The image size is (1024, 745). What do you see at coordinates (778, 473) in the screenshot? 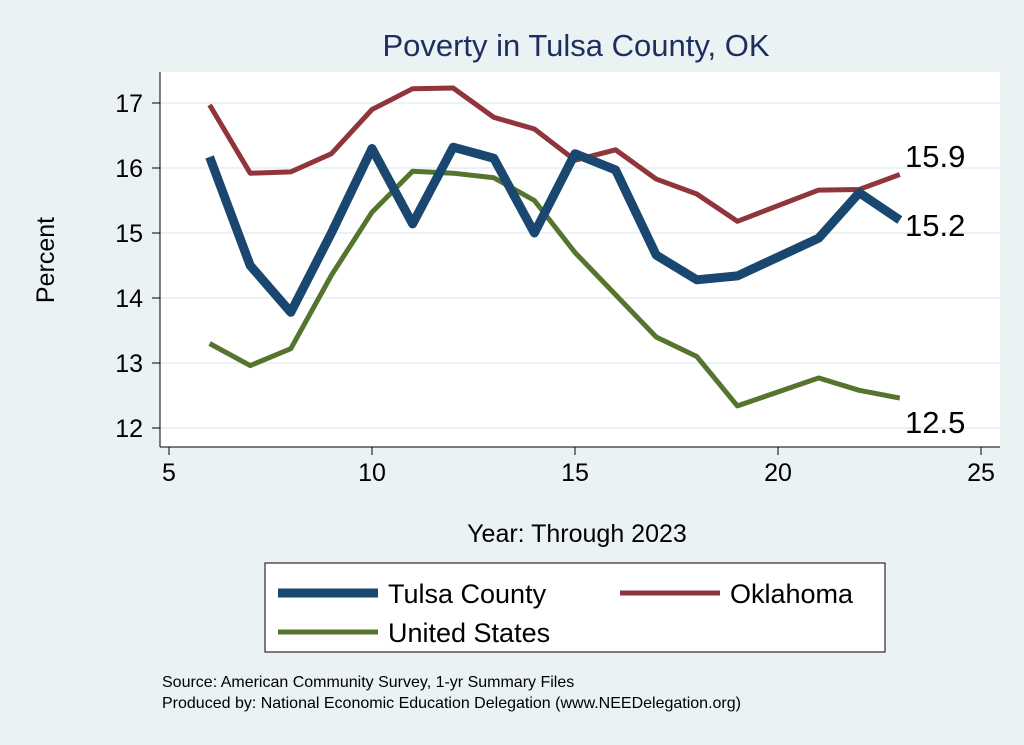
I see `x-tick-label: 20` at bounding box center [778, 473].